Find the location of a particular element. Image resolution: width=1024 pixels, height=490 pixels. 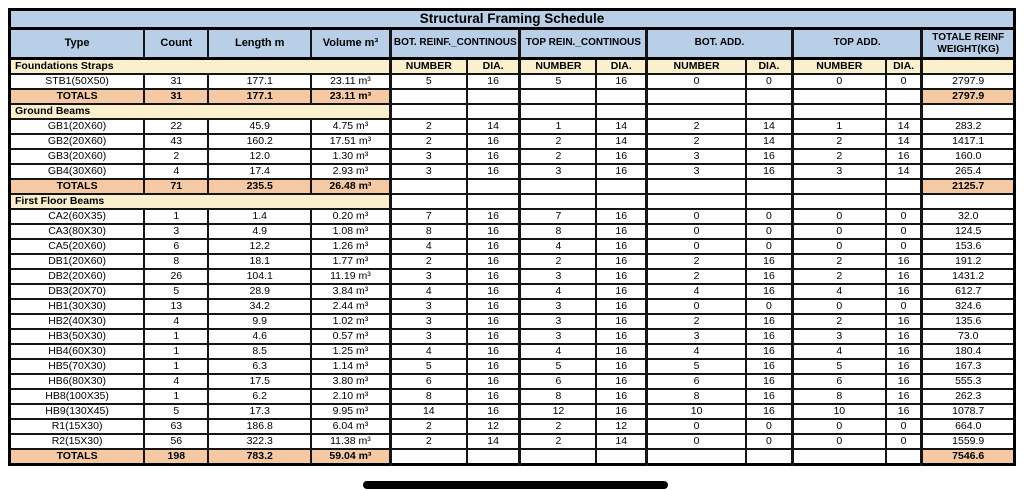

home-indicator-bar is located at coordinates (515, 485).